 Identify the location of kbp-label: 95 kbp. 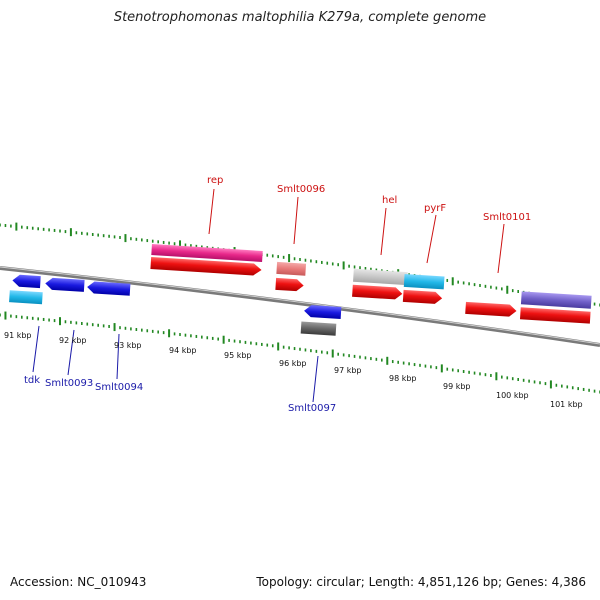
(238, 355).